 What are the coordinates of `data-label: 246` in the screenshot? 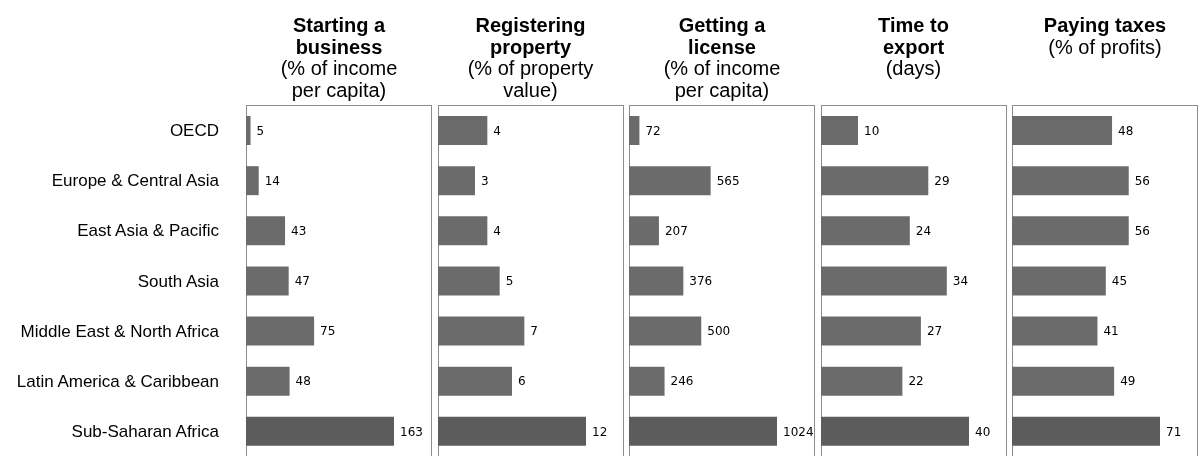 It's located at (682, 381).